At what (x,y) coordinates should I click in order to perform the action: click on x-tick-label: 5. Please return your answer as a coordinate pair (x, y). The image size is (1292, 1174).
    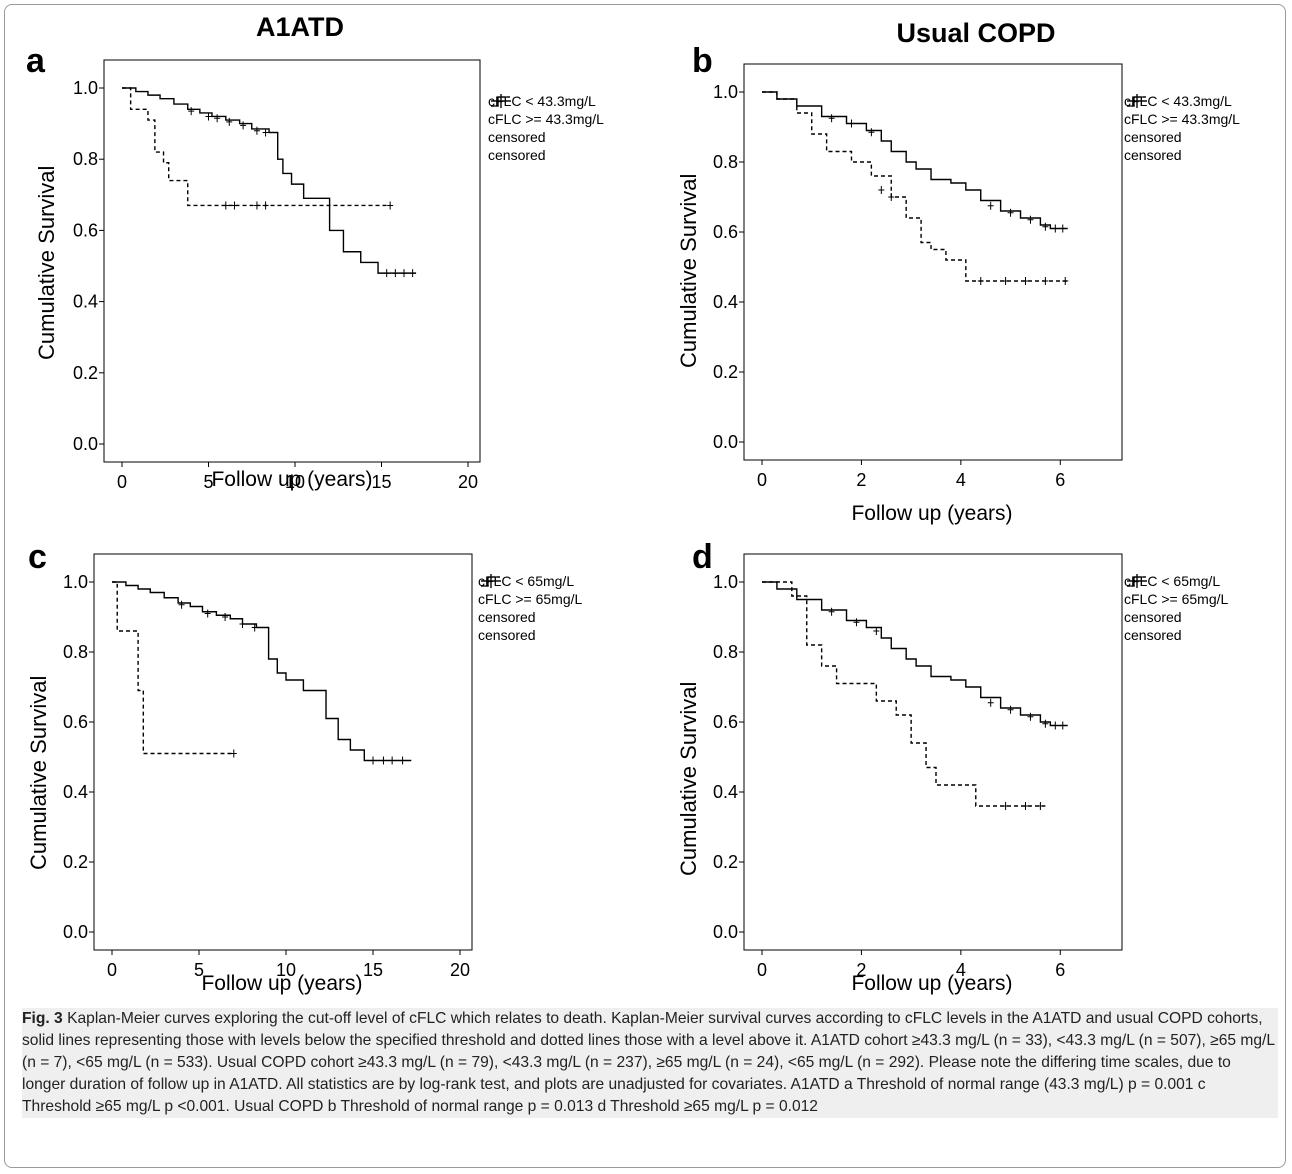
    Looking at the image, I should click on (199, 970).